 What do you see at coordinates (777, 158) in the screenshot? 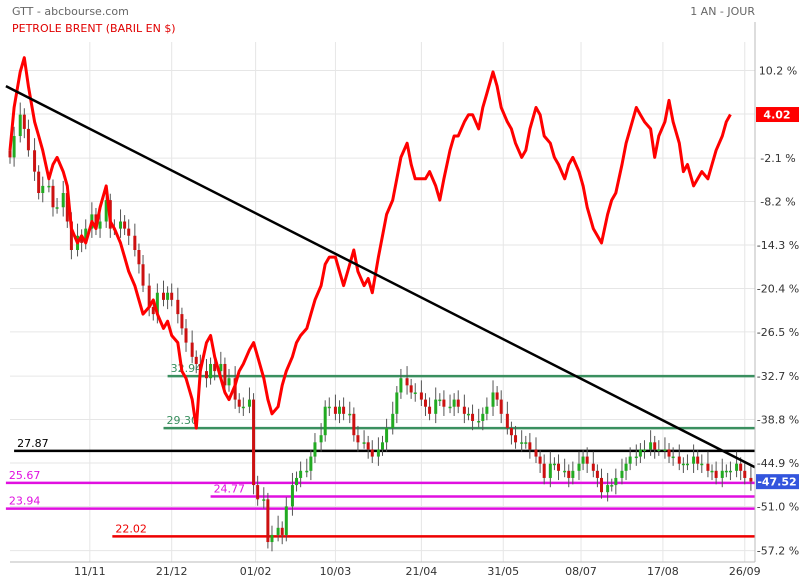
I see `y-tick-label: -2.1 %` at bounding box center [777, 158].